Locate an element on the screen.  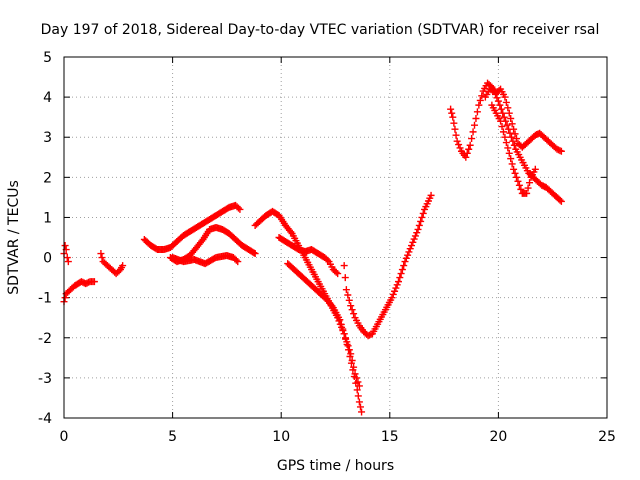
x-tick-label: 15 is located at coordinates (390, 437).